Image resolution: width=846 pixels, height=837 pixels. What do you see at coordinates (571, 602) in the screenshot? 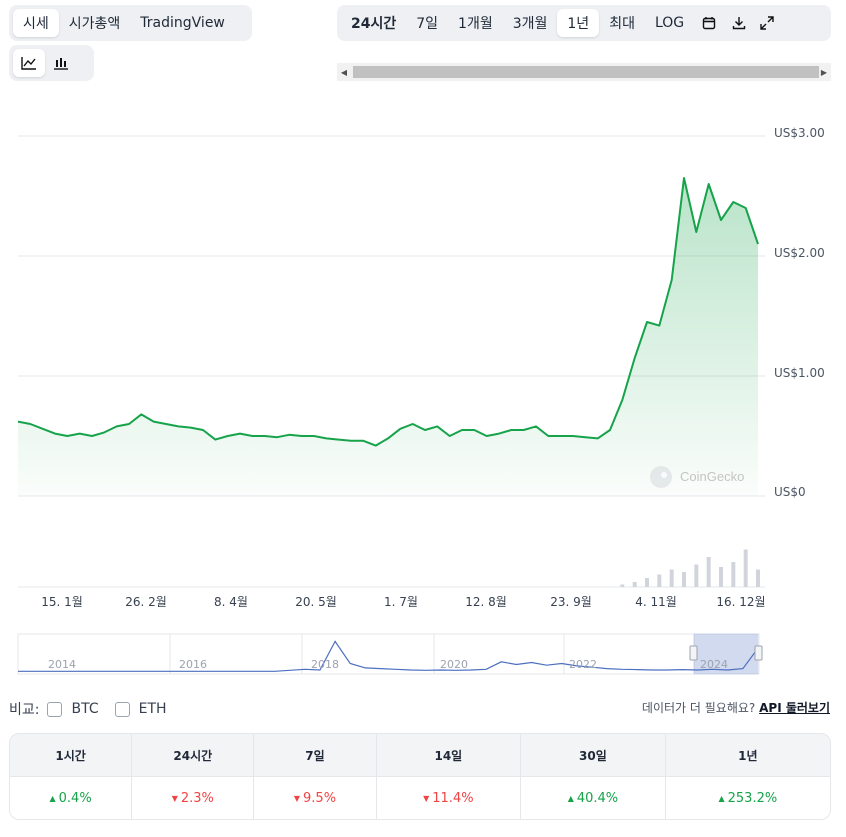
I see `x-axis-label: 23. 9월` at bounding box center [571, 602].